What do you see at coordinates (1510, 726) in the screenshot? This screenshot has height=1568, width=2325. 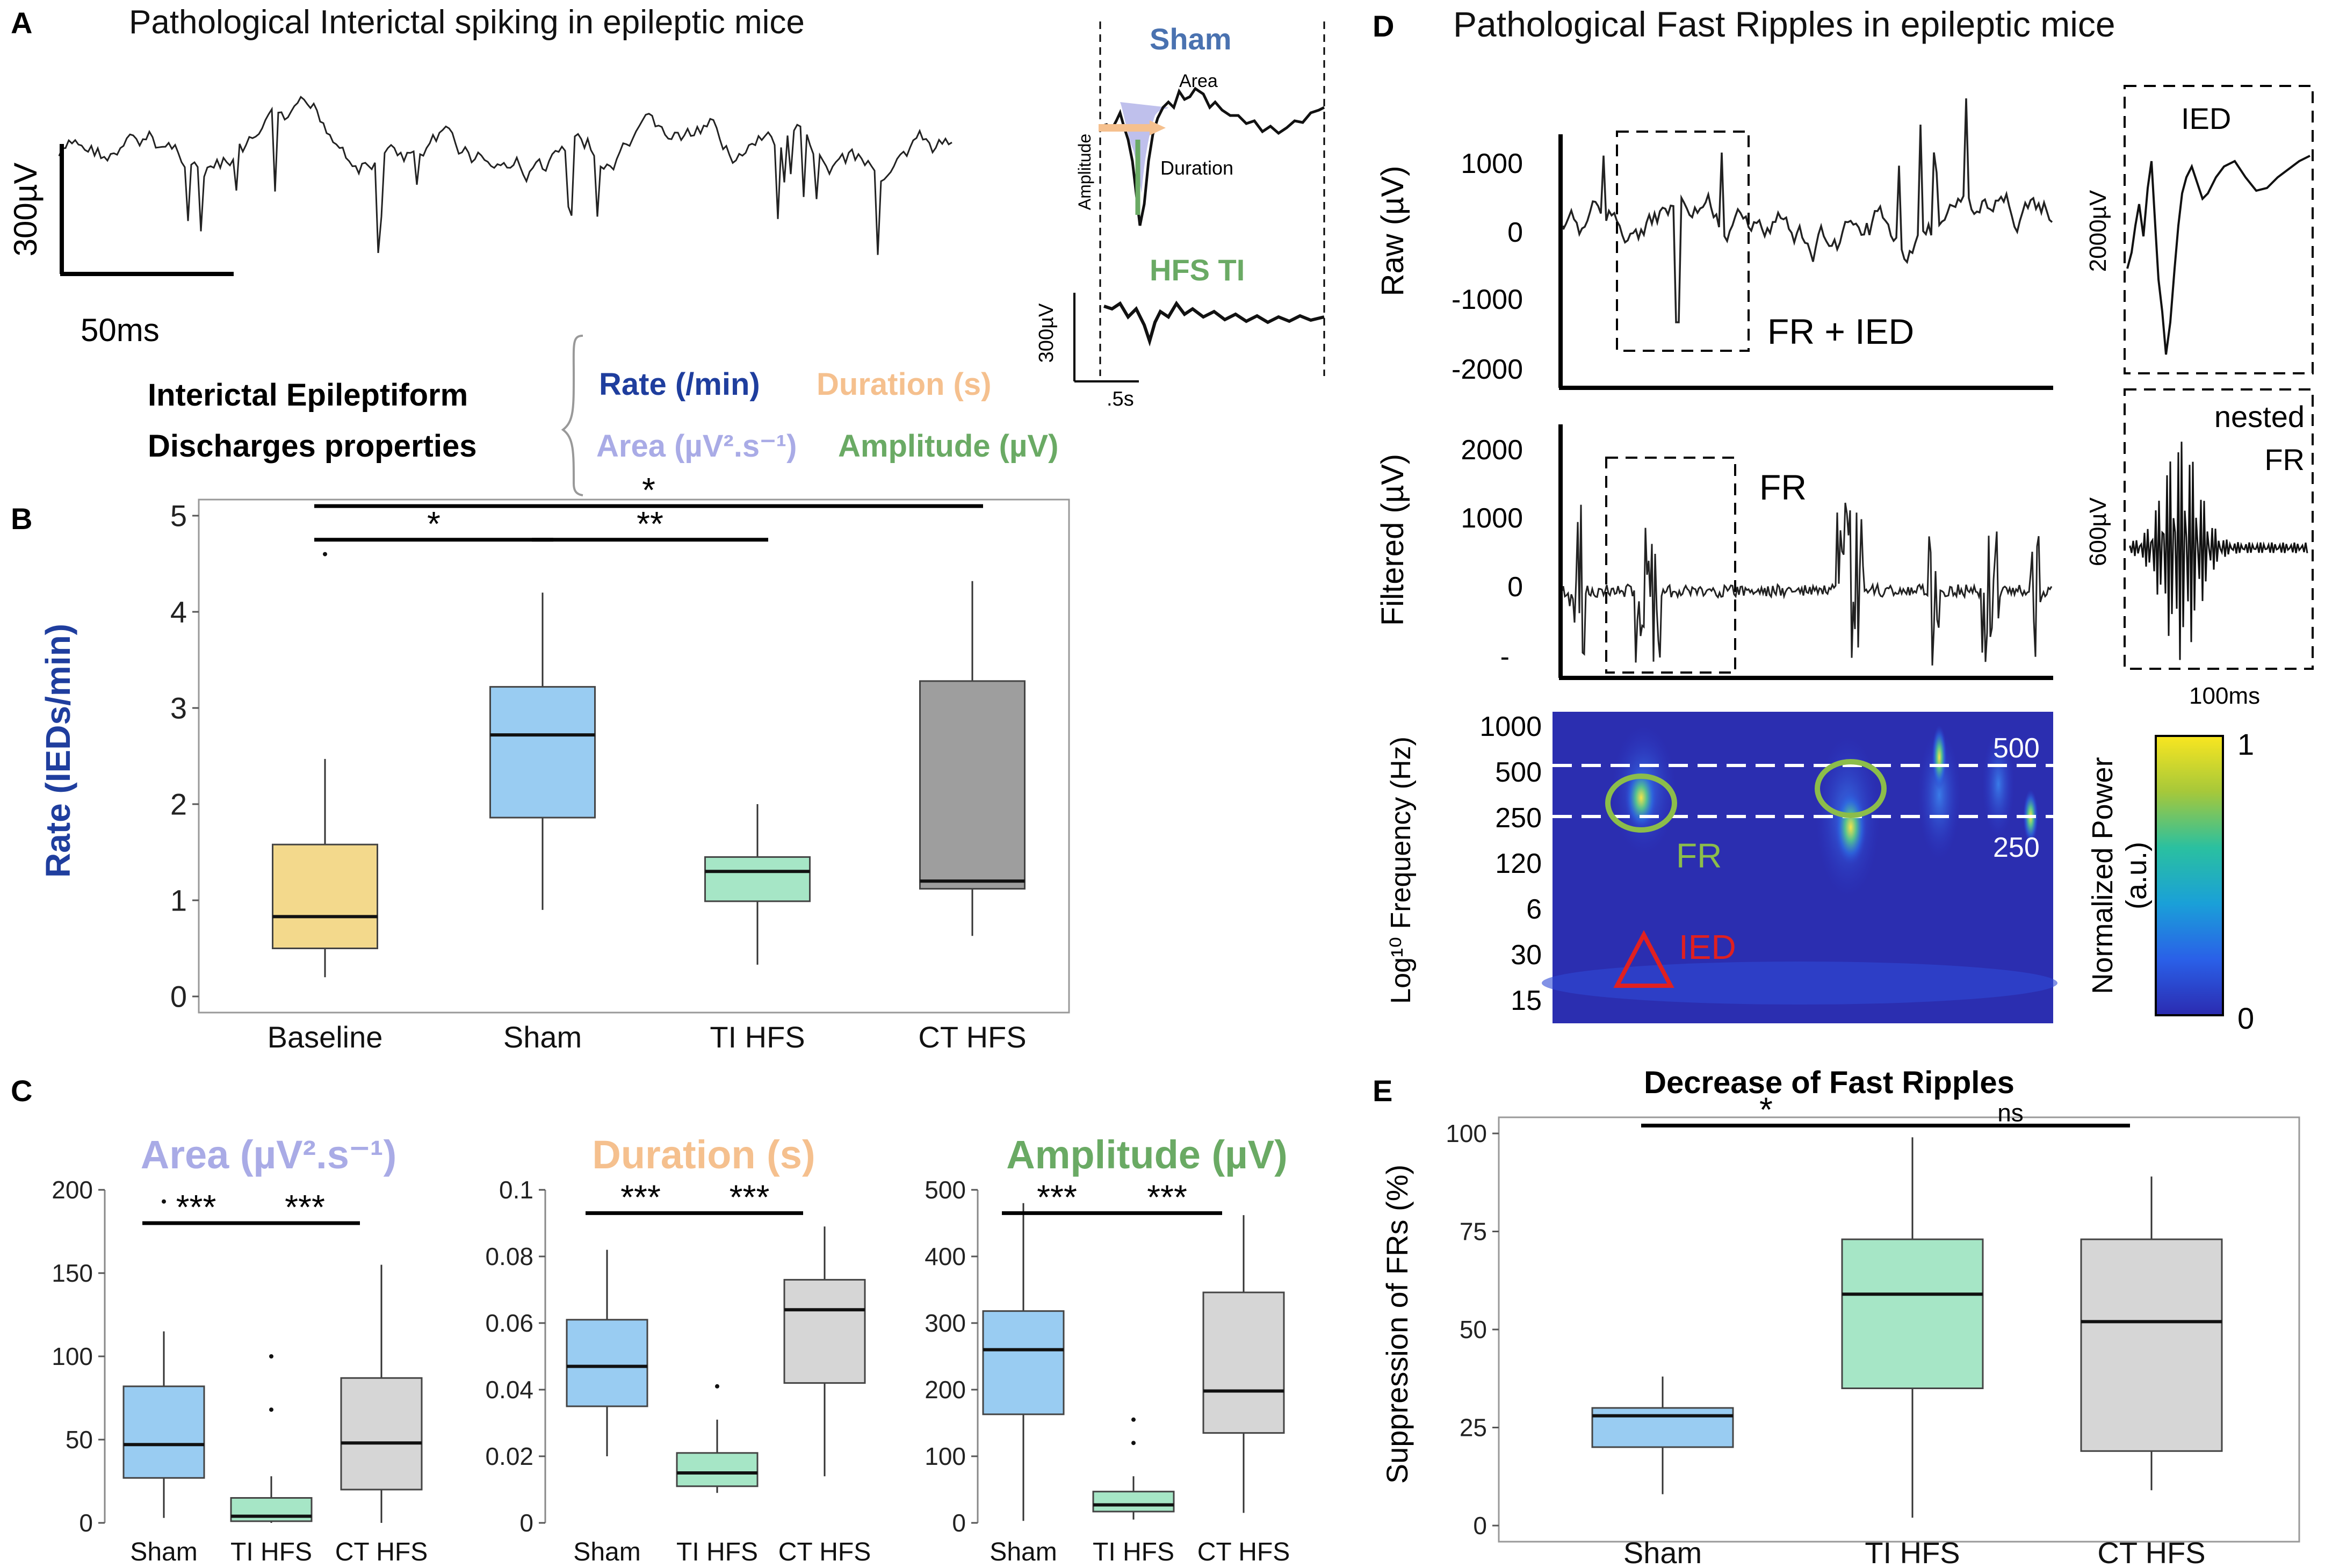 I see `spec-tick-1000: 1000` at bounding box center [1510, 726].